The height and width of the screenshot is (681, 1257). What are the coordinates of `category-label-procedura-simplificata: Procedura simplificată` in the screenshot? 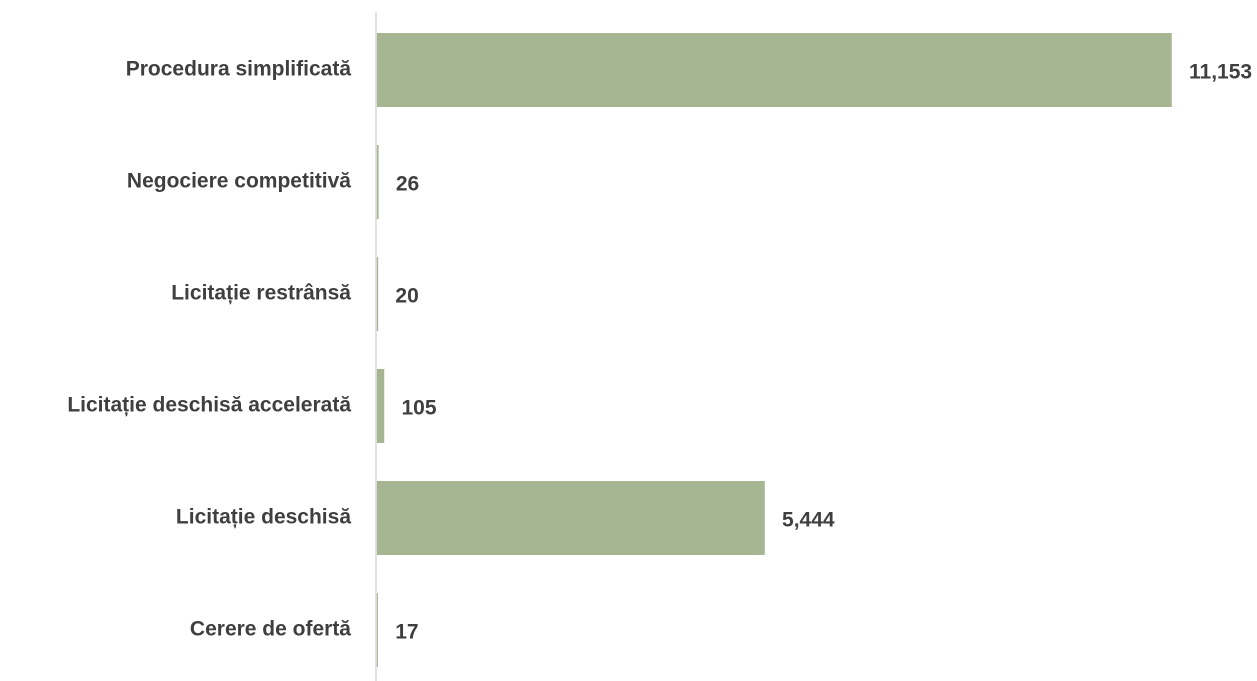 It's located at (239, 69).